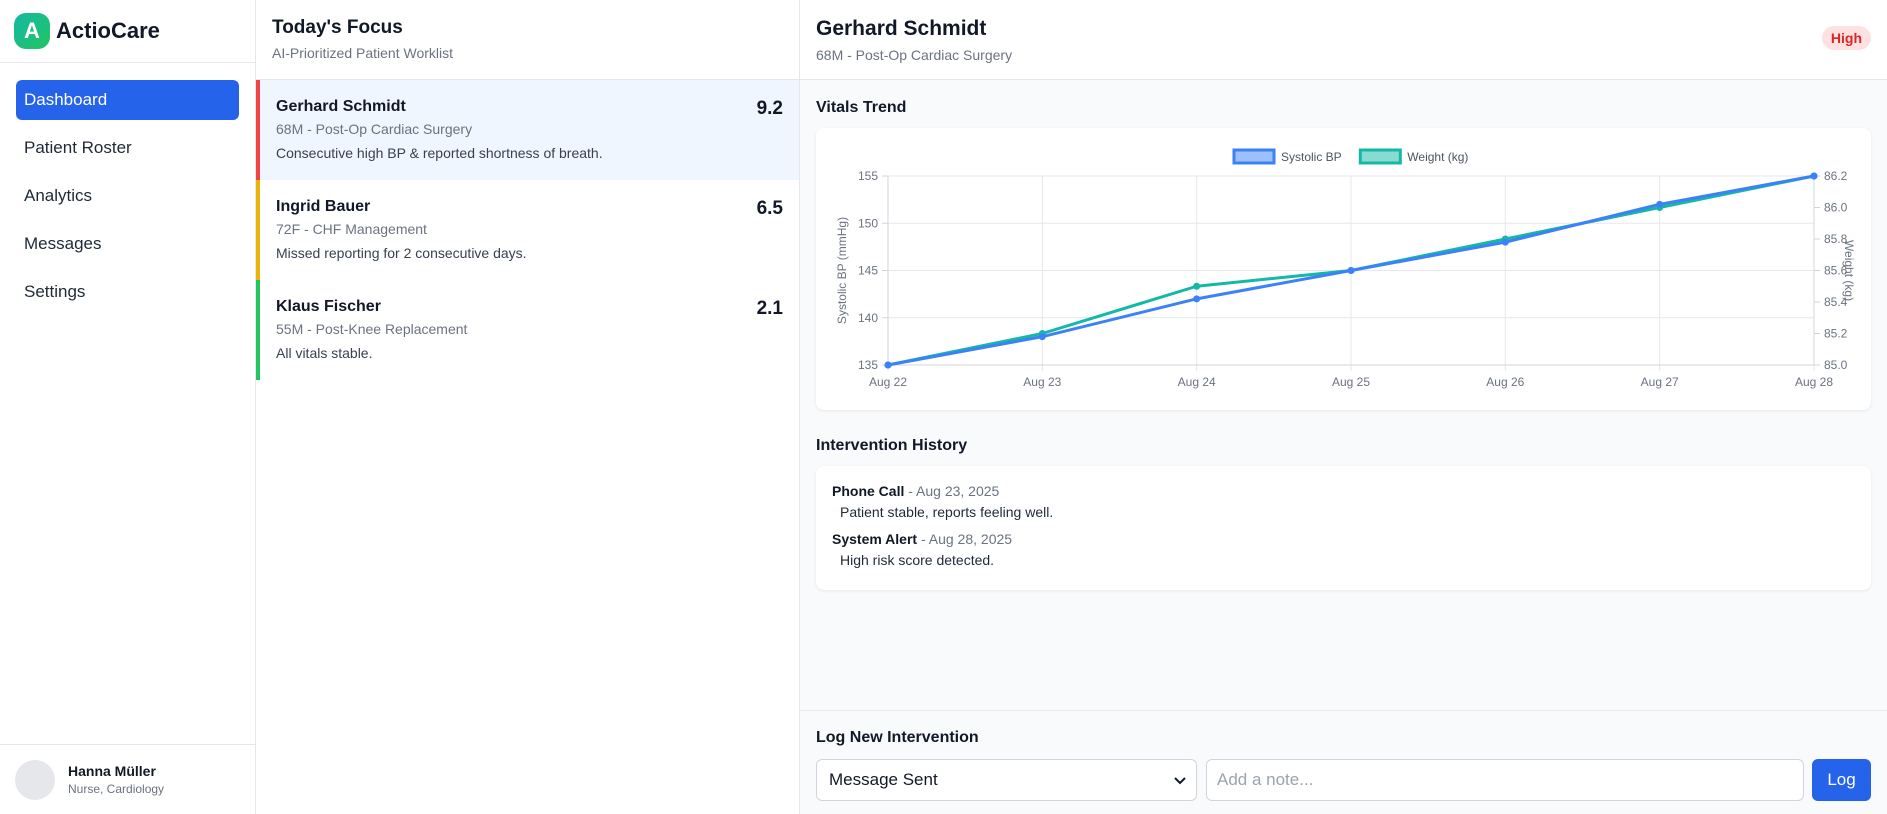 This screenshot has width=1887, height=814. I want to click on x-tick-label: Aug 28, so click(1814, 382).